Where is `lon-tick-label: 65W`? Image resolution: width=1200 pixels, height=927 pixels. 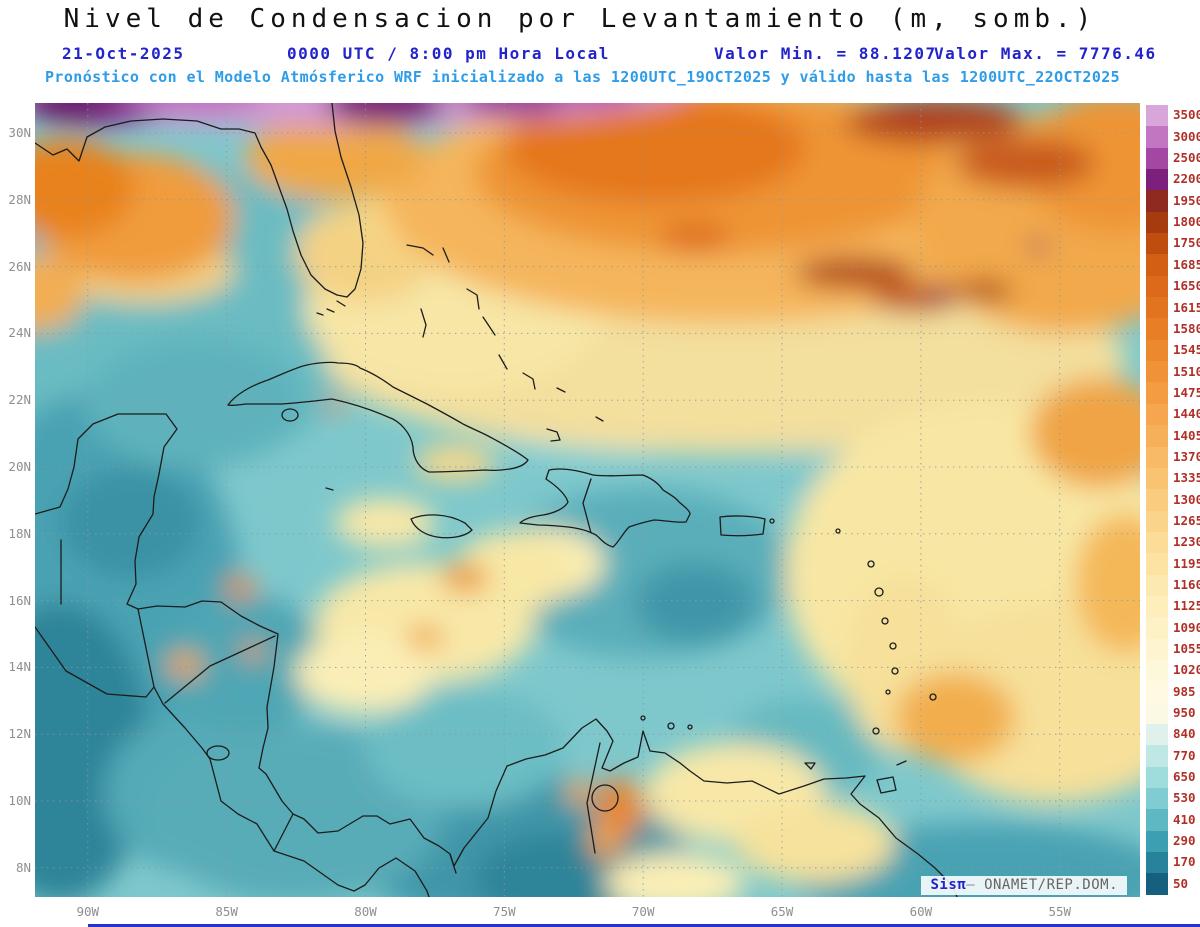 lon-tick-label: 65W is located at coordinates (782, 911).